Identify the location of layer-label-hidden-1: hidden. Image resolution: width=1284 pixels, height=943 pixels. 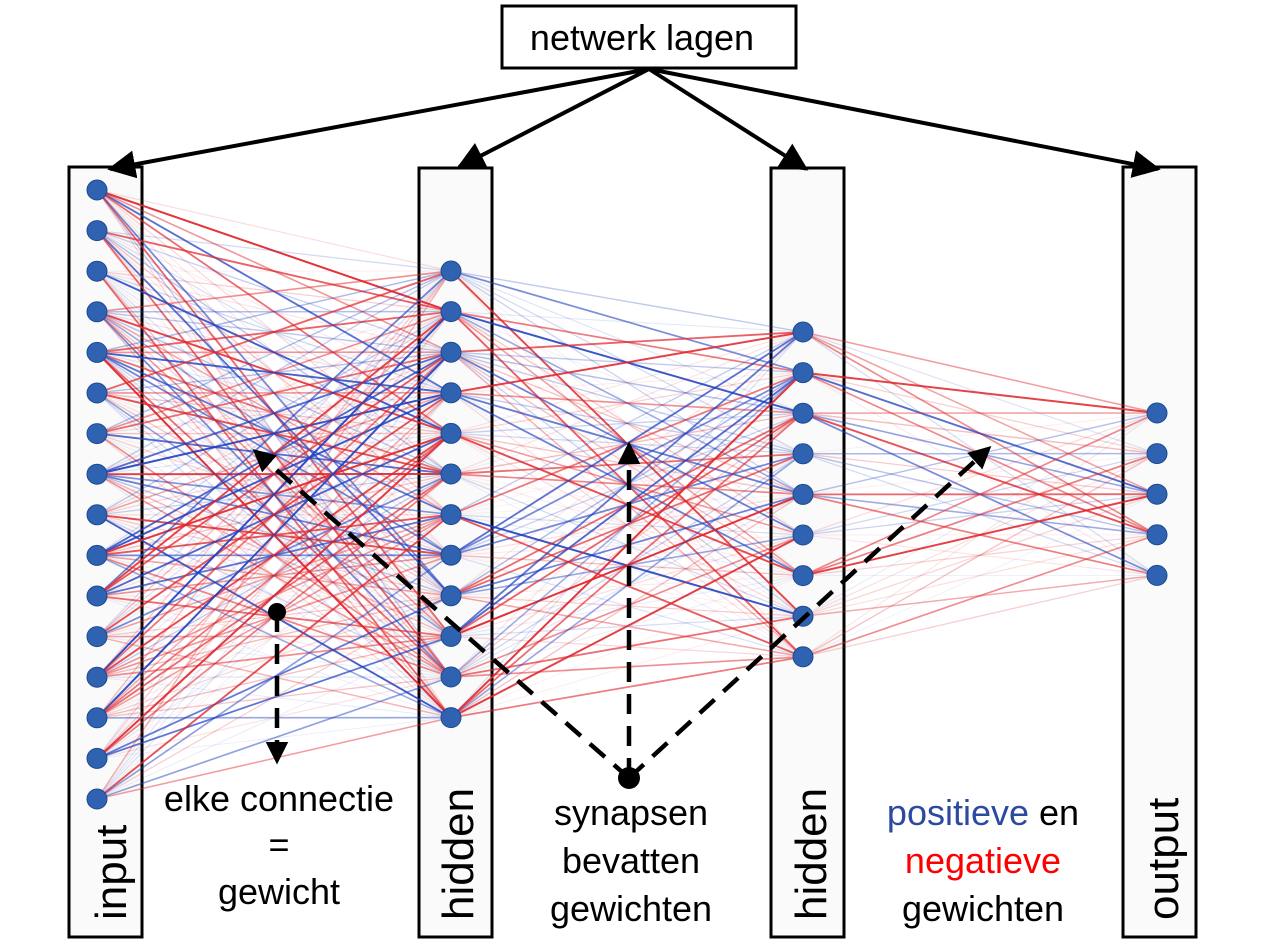
(458, 854).